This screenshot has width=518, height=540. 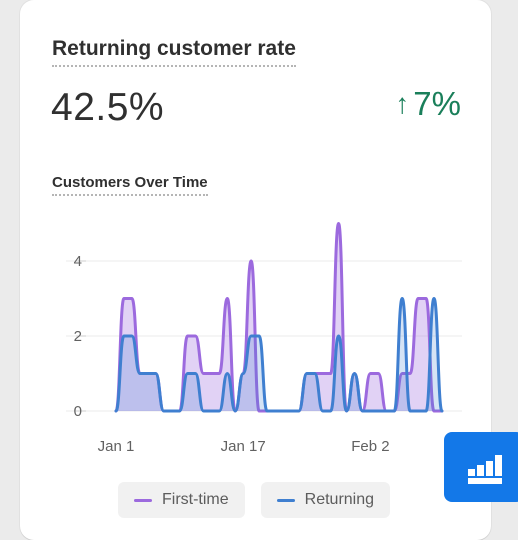 What do you see at coordinates (243, 446) in the screenshot?
I see `x-tick-label: Jan 17` at bounding box center [243, 446].